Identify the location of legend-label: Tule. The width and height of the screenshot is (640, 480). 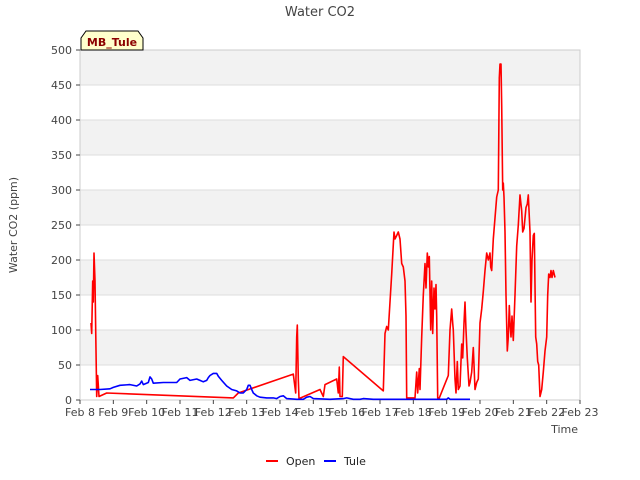
(354, 461).